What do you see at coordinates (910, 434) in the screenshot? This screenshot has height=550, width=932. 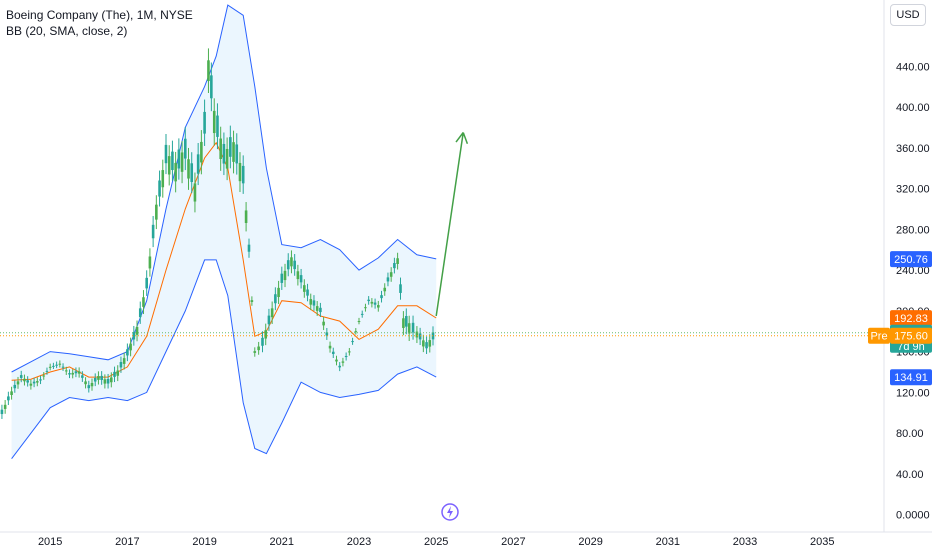 I see `y-tick-label: 80.00` at bounding box center [910, 434].